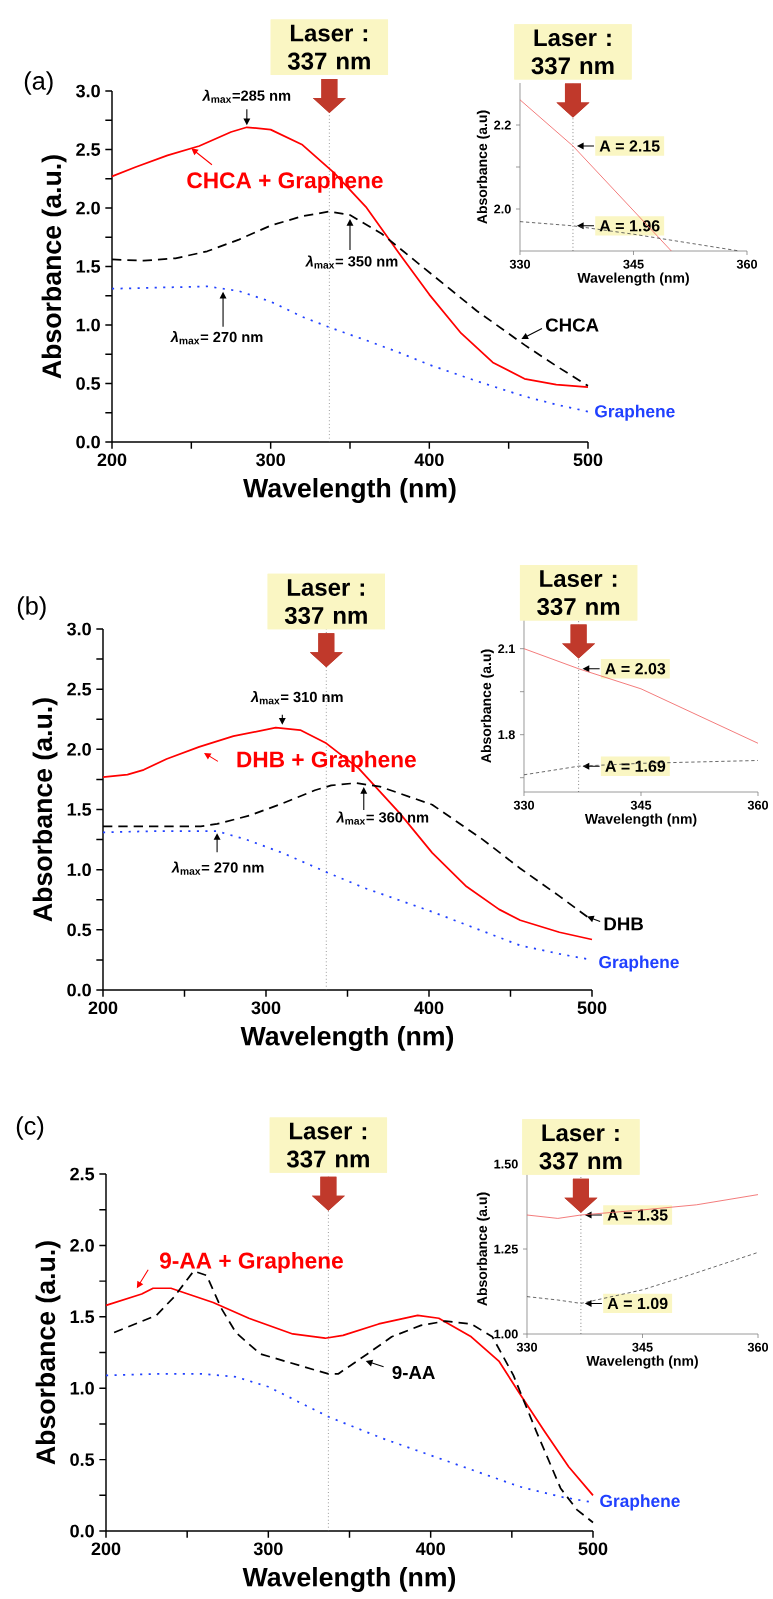 The image size is (773, 1599). I want to click on y-tick-label: 2.1, so click(506, 649).